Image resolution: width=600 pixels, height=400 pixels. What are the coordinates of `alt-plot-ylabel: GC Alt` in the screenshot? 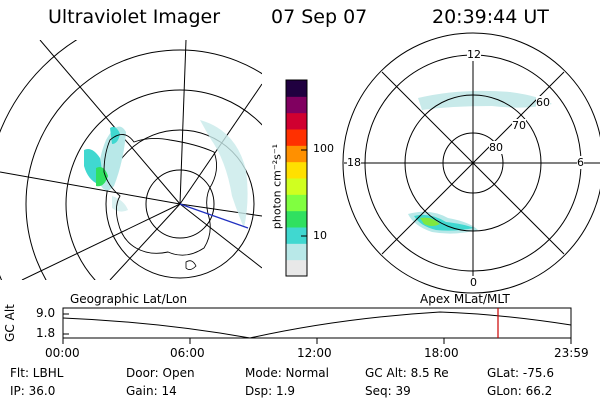 It's located at (10, 323).